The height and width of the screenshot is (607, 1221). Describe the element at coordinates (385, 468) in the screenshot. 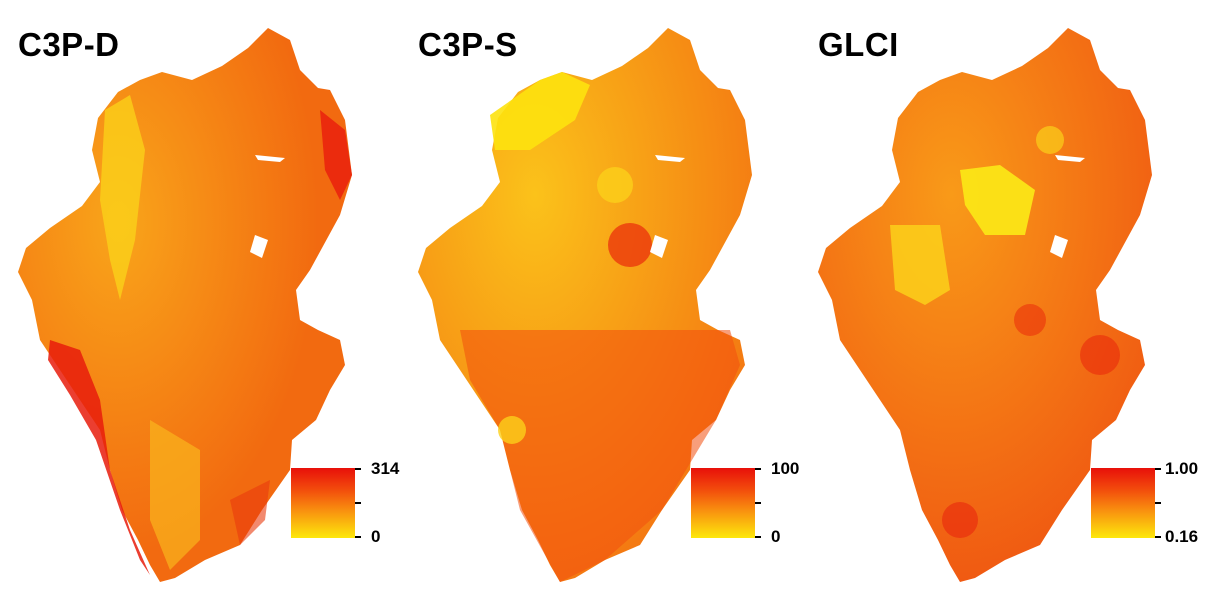

I see `legend-max-label: 314` at that location.